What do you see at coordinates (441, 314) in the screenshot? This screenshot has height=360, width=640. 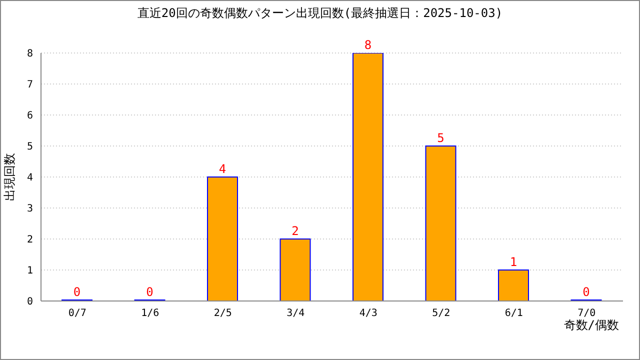 I see `x-tick-label: 5/2` at bounding box center [441, 314].